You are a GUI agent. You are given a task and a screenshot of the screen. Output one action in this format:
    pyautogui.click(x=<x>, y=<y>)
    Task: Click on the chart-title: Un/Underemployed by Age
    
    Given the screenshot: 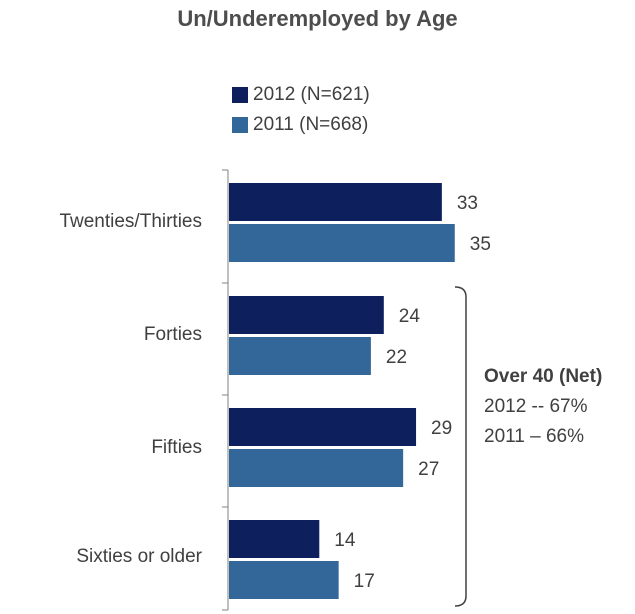 What is the action you would take?
    pyautogui.click(x=317, y=18)
    